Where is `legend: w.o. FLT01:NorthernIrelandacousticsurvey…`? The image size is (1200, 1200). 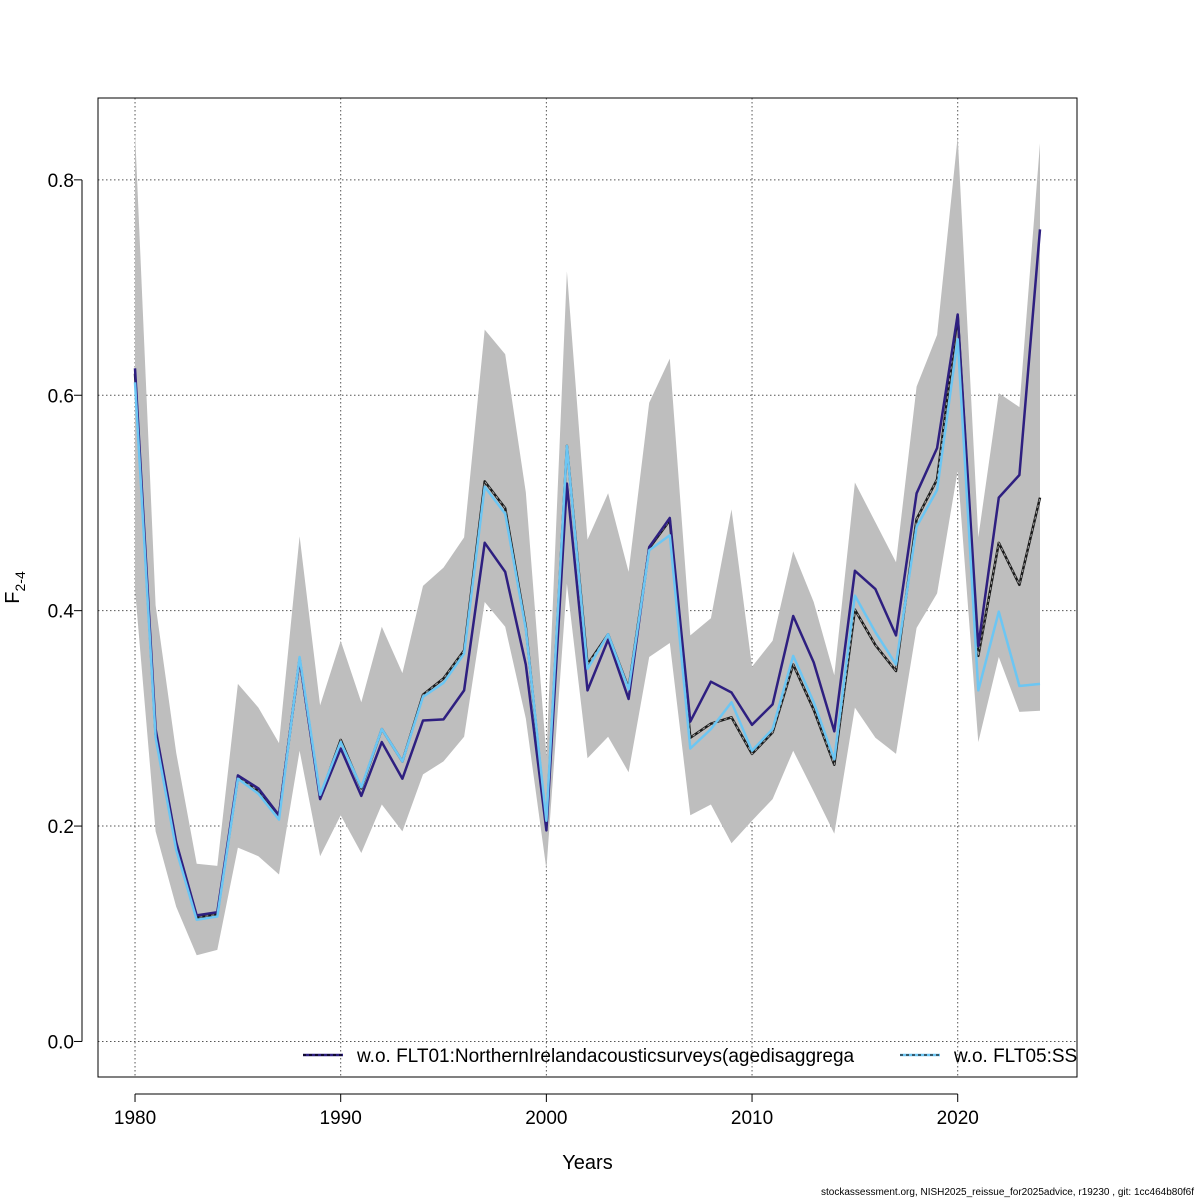 legend: w.o. FLT01:NorthernIrelandacousticsurvey… is located at coordinates (690, 1056).